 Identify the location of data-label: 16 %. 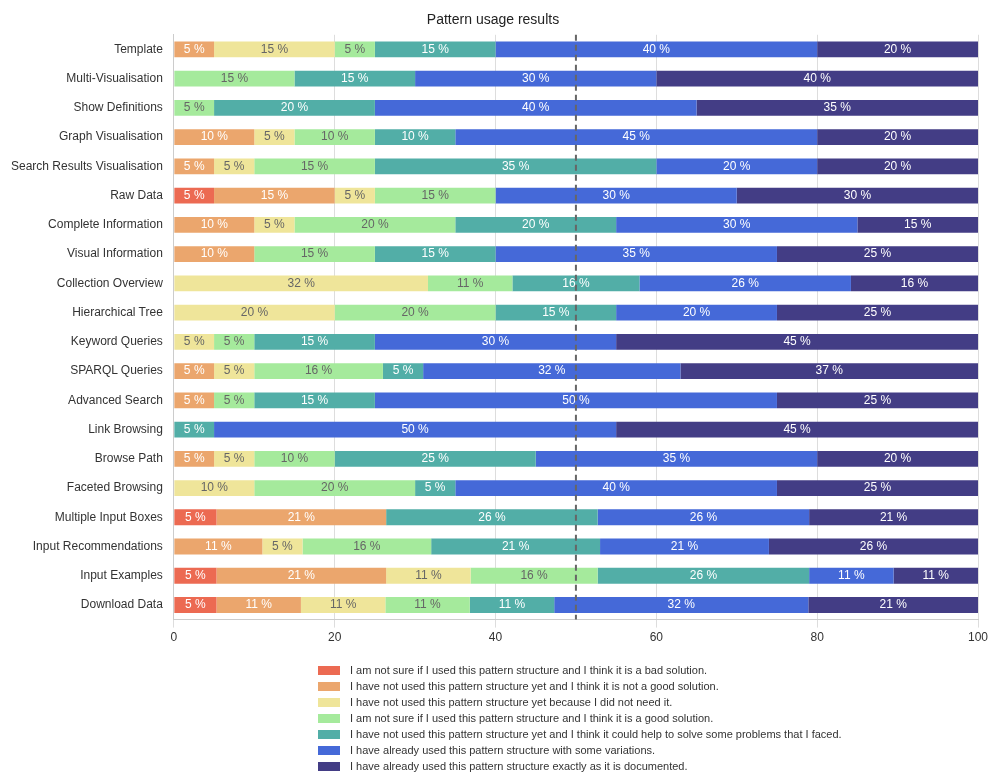
(318, 370).